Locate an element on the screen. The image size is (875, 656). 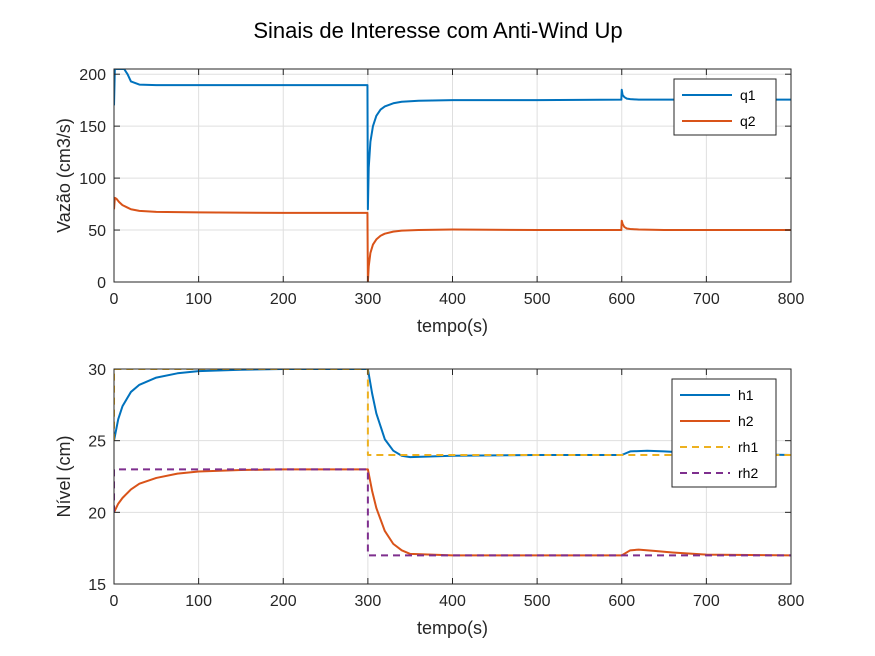
y-tick-label: 25 is located at coordinates (97, 442).